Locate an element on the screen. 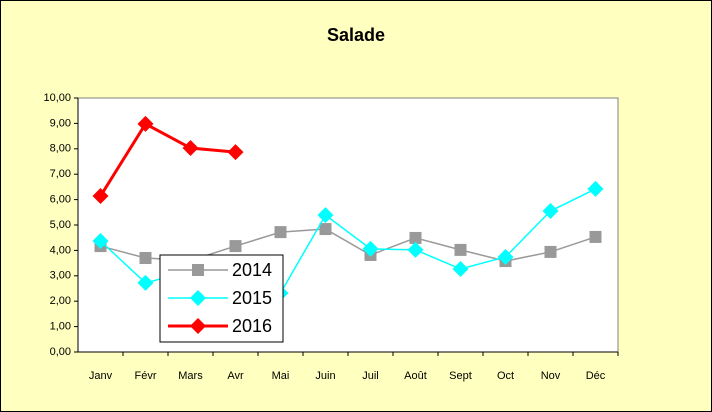 Image resolution: width=712 pixels, height=412 pixels. x-tick-label: Oct is located at coordinates (505, 376).